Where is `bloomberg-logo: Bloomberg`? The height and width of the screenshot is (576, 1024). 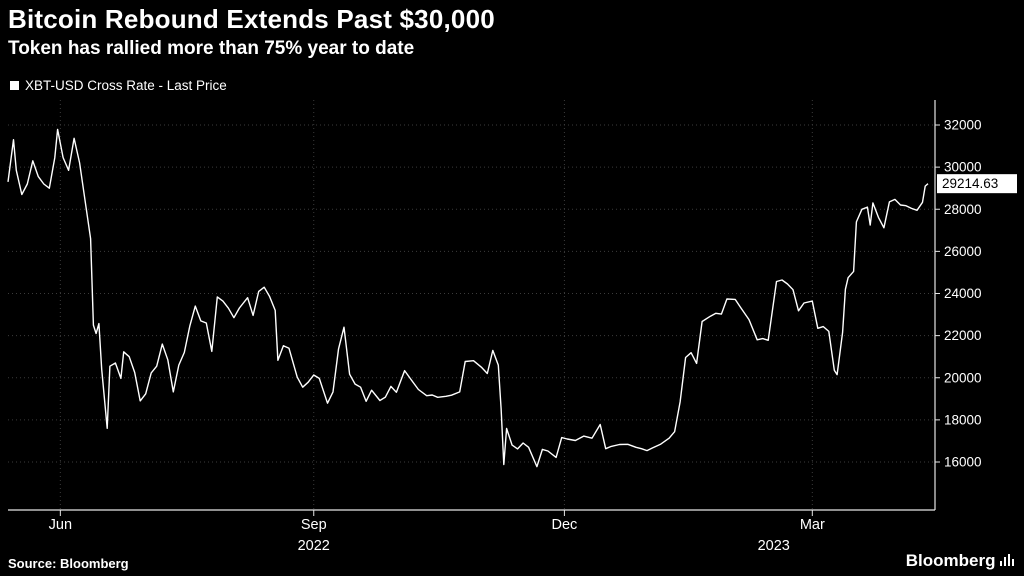 bloomberg-logo: Bloomberg is located at coordinates (960, 561).